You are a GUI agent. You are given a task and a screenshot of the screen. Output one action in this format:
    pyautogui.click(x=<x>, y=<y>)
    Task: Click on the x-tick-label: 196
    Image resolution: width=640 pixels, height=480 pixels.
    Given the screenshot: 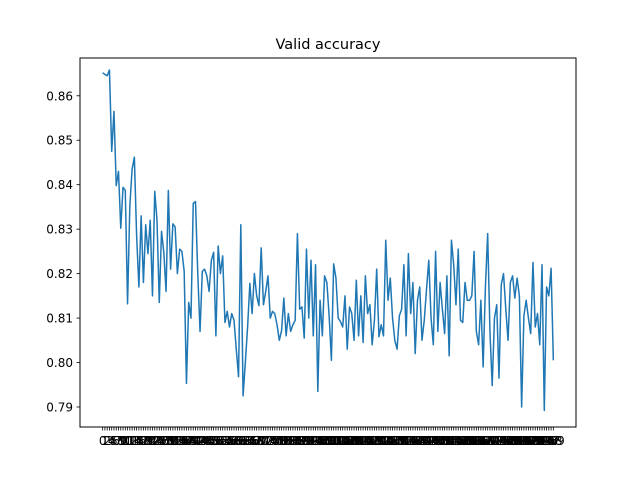 What is the action you would take?
    pyautogui.click(x=546, y=441)
    